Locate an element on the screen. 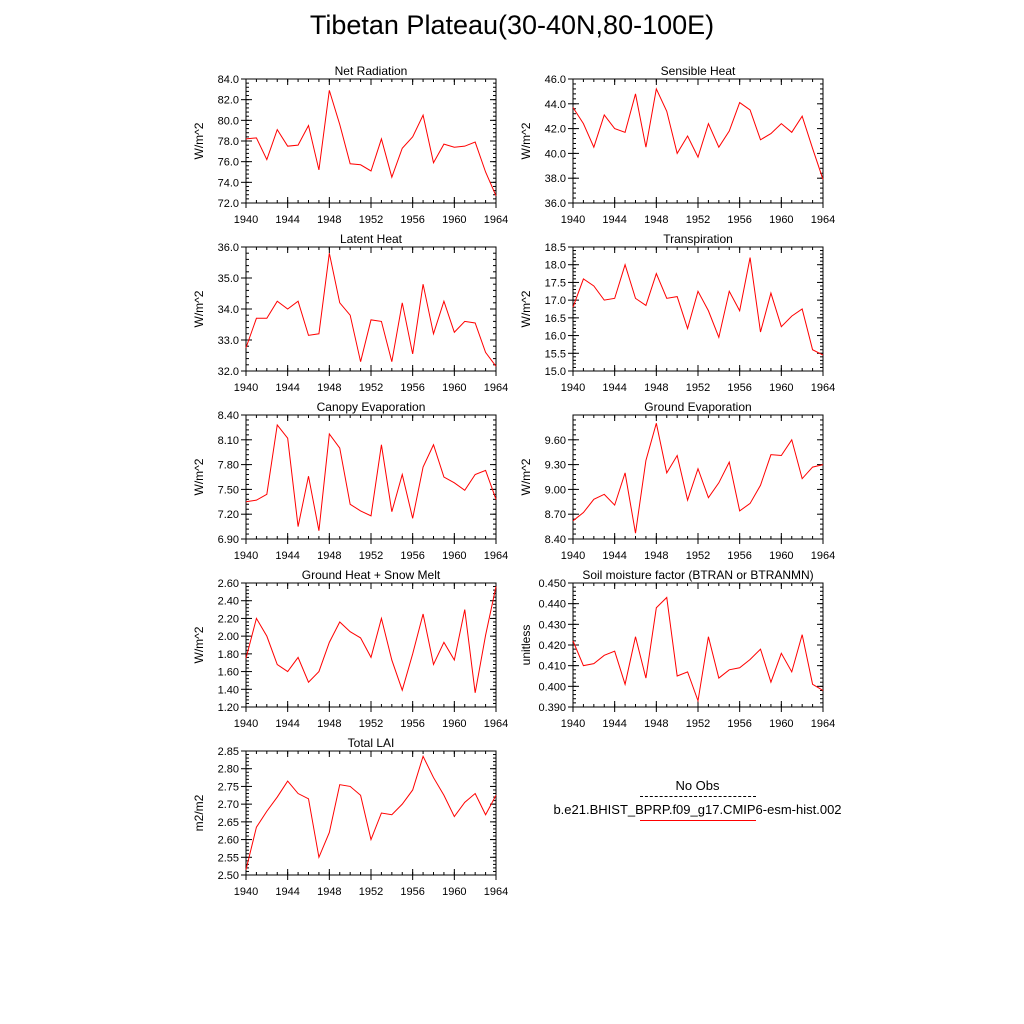 This screenshot has height=1024, width=1024. y-tick-label: 2.55 is located at coordinates (228, 858).